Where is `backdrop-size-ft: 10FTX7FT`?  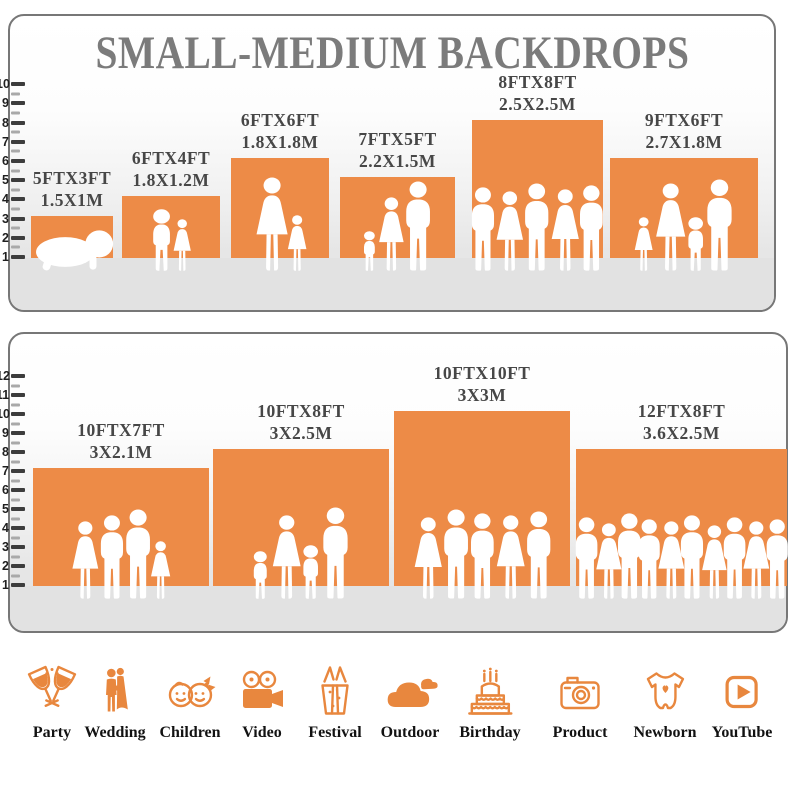 backdrop-size-ft: 10FTX7FT is located at coordinates (121, 430).